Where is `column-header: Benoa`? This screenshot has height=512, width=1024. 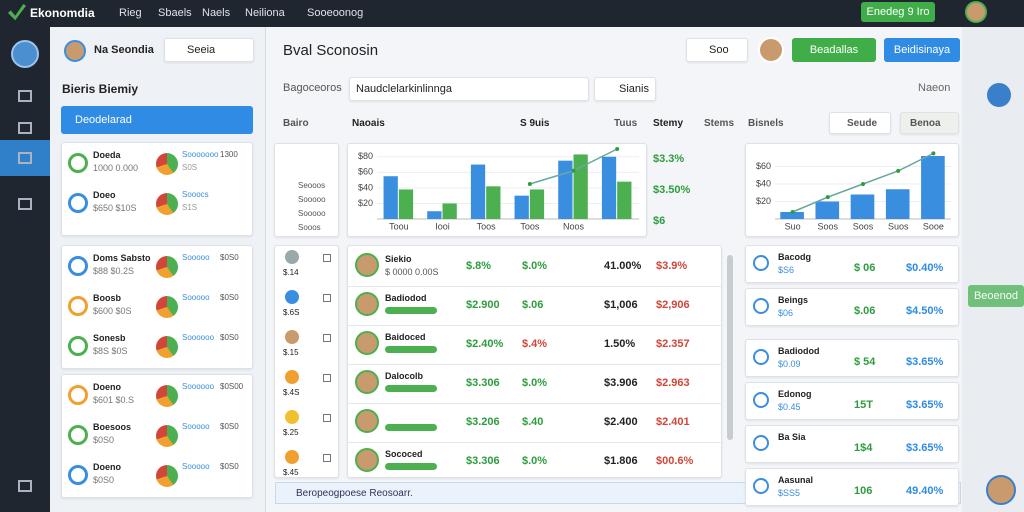 column-header: Benoa is located at coordinates (925, 123).